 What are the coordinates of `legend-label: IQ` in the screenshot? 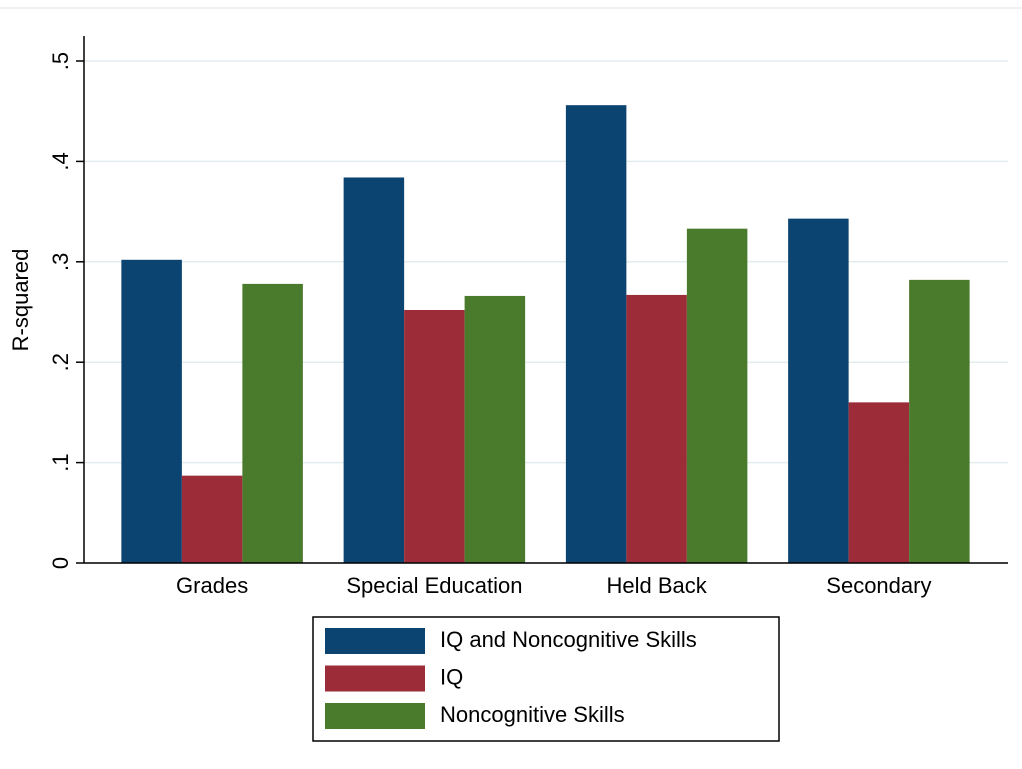 It's located at (451, 676).